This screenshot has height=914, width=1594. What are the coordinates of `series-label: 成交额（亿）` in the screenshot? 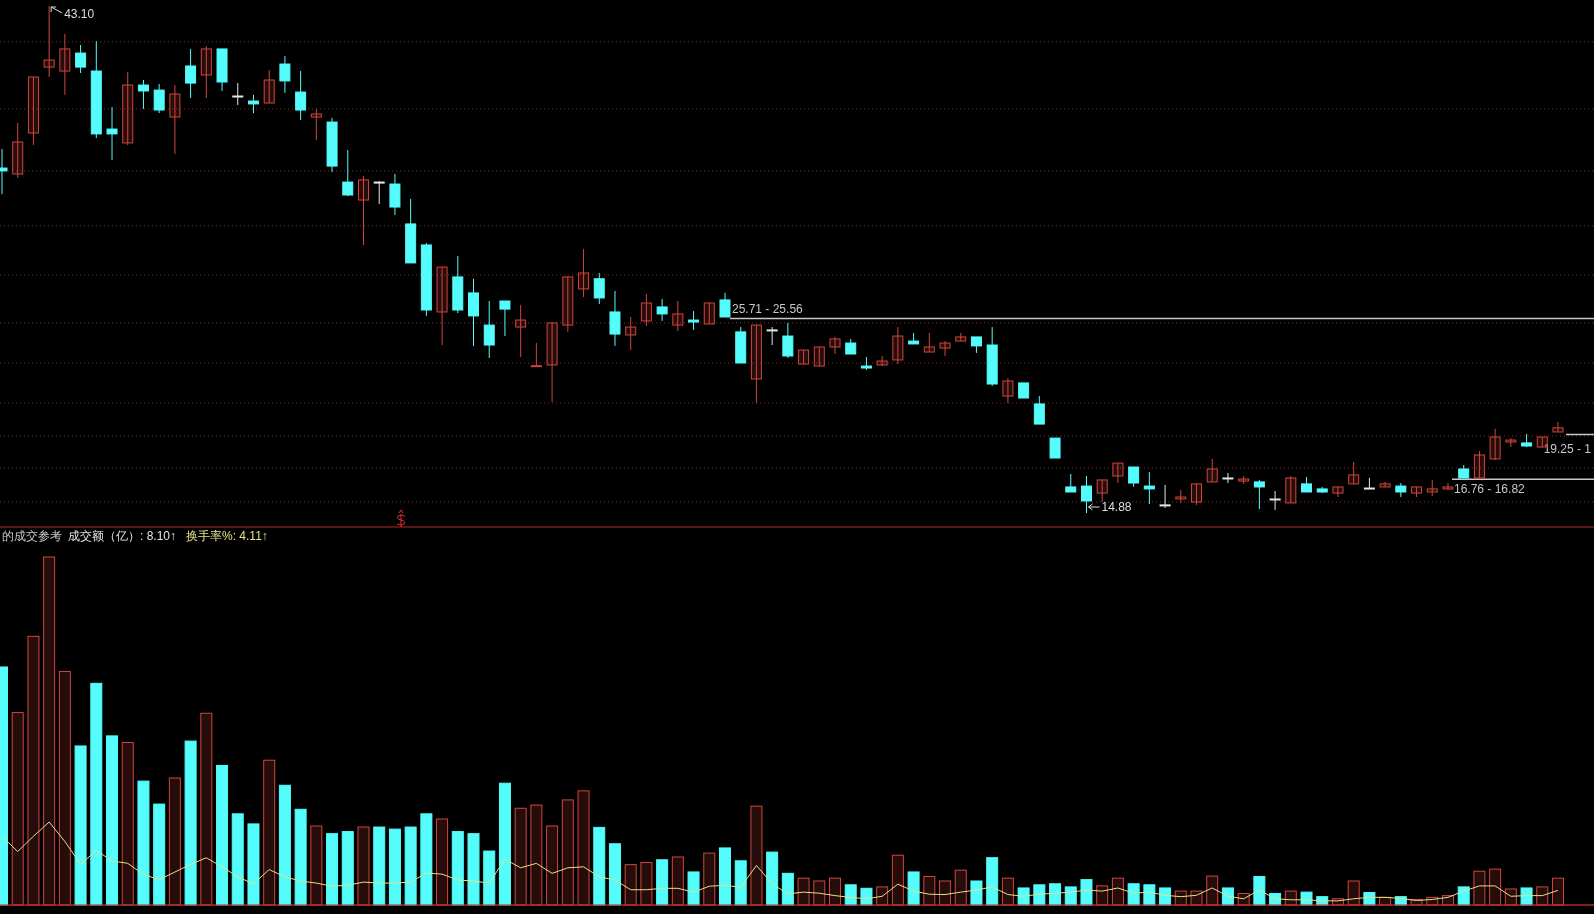 It's located at (104, 536).